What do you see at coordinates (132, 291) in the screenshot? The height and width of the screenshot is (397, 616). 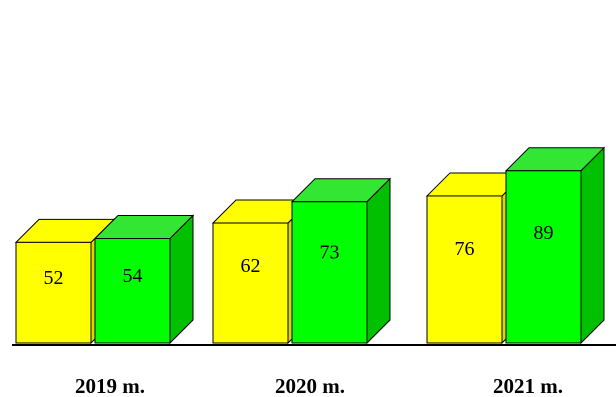 I see `bar-2019-m-series-2-front` at bounding box center [132, 291].